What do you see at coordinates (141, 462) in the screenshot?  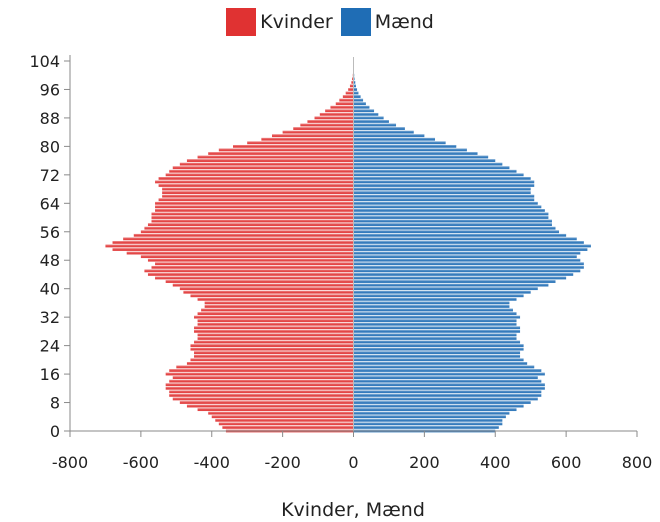 I see `x-tick-label: -600` at bounding box center [141, 462].